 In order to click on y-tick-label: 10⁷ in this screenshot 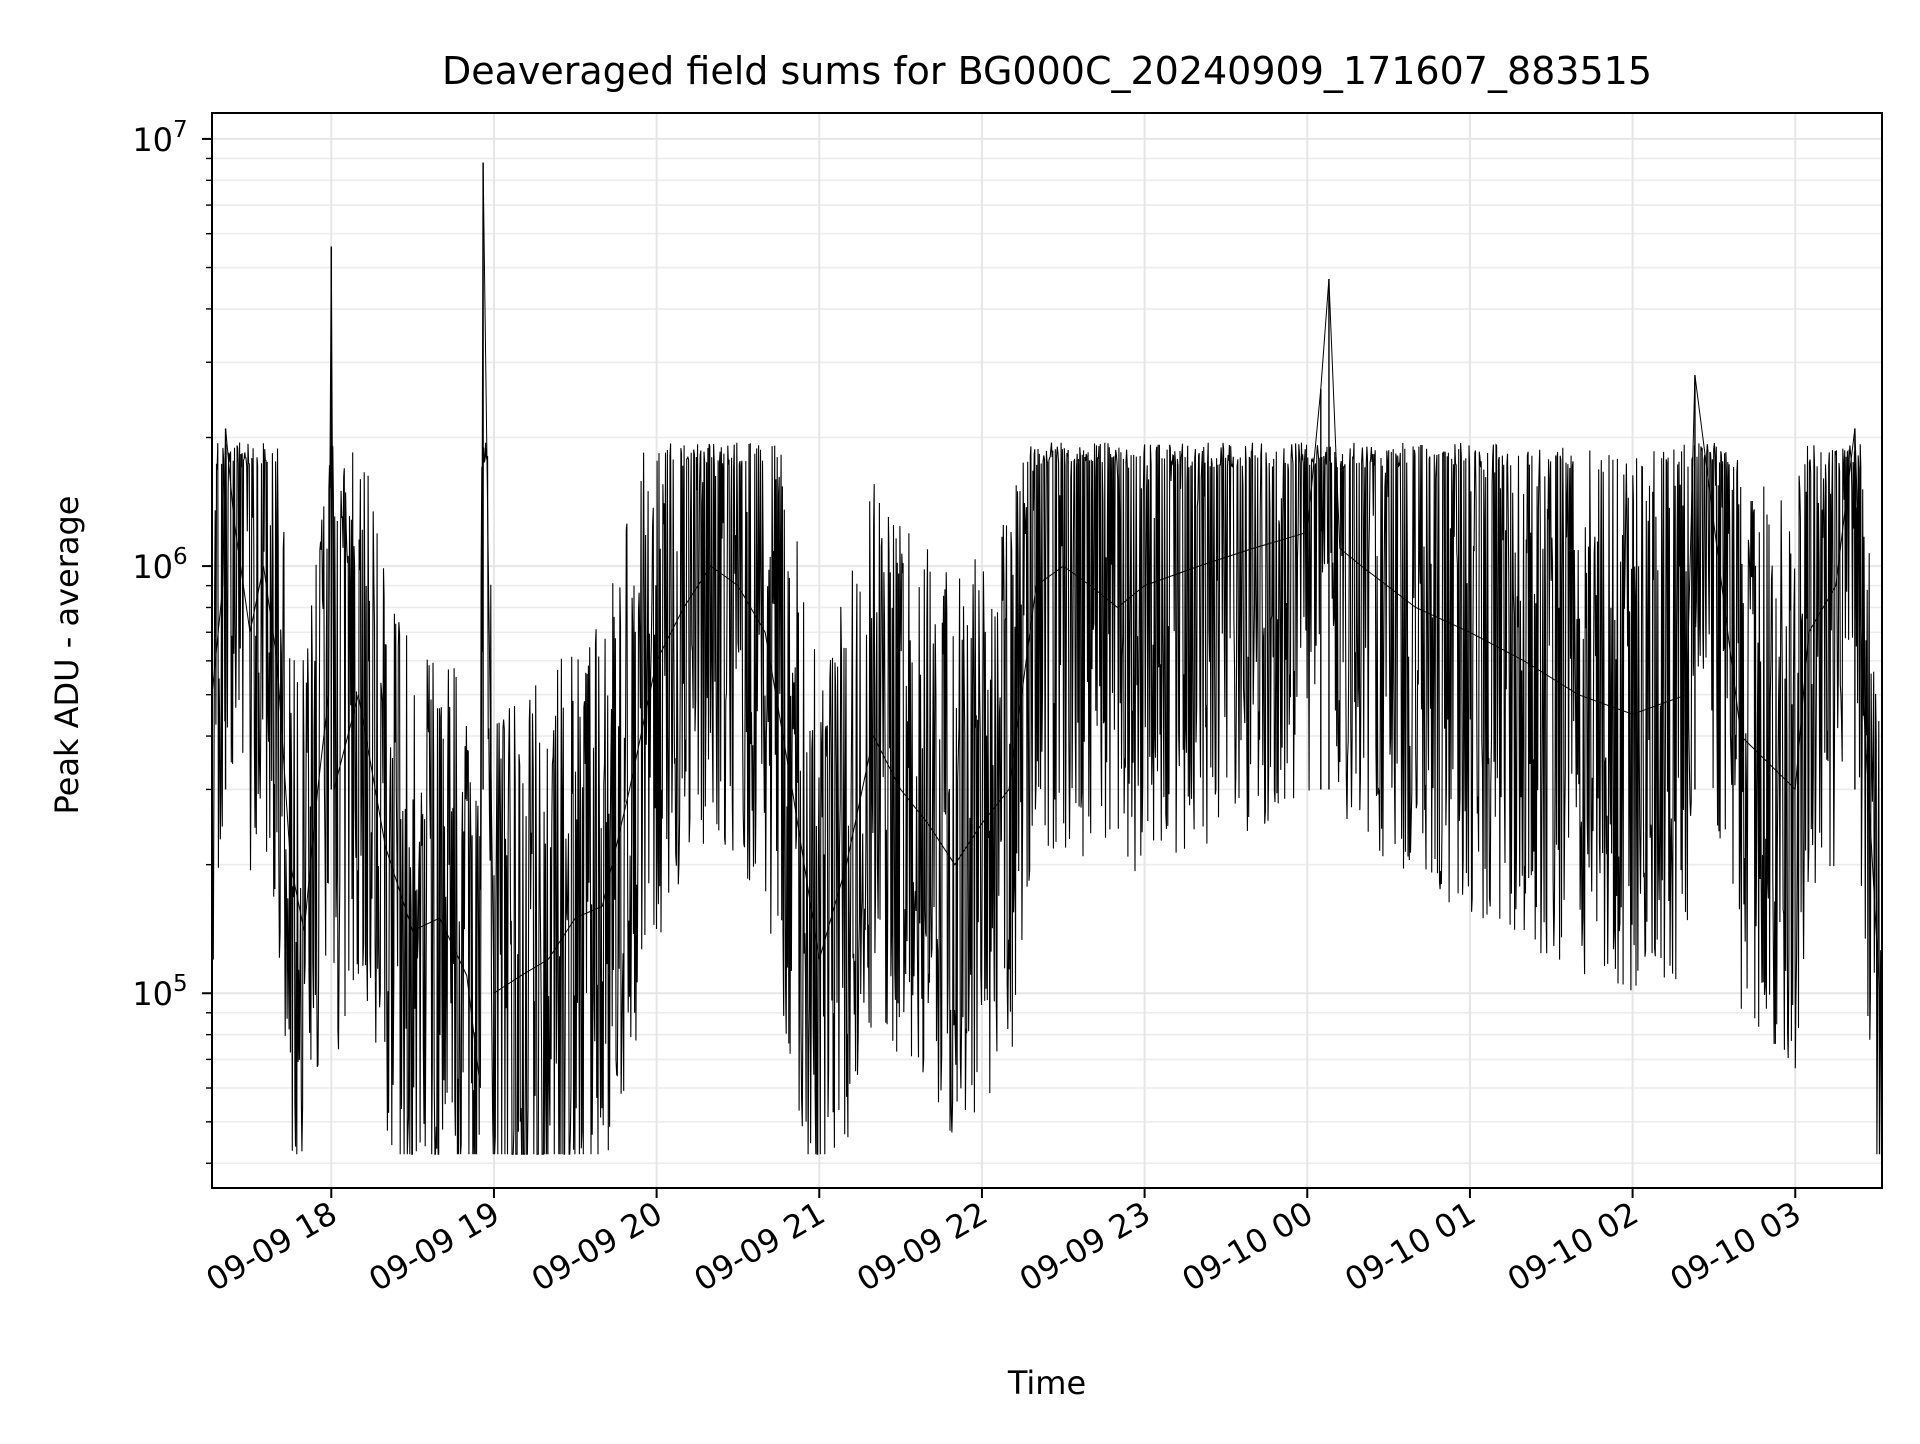, I will do `click(159, 138)`.